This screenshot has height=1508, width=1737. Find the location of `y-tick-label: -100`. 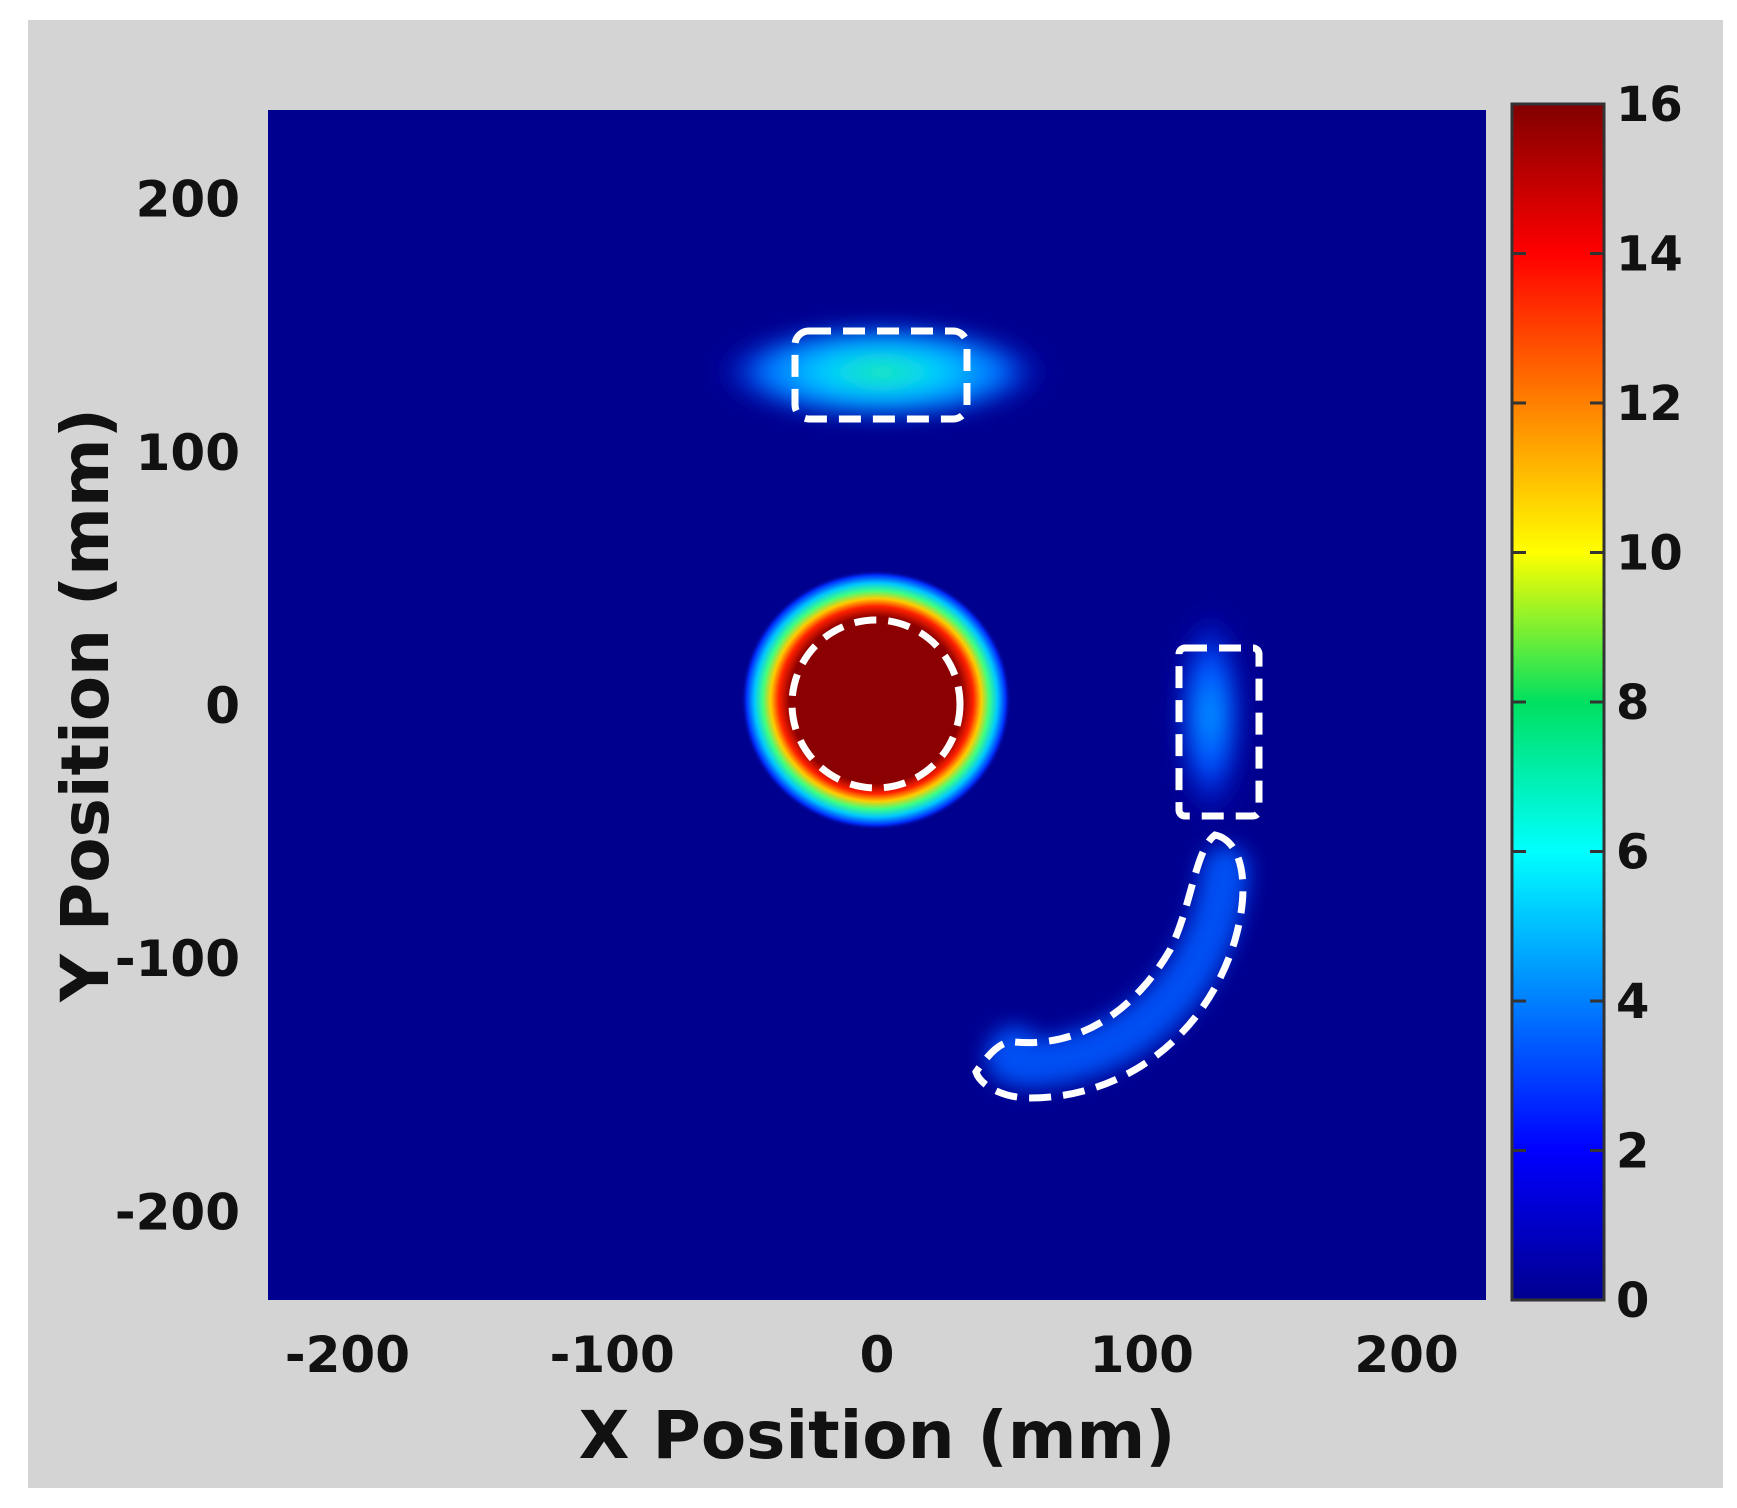

y-tick-label: -100 is located at coordinates (177, 959).